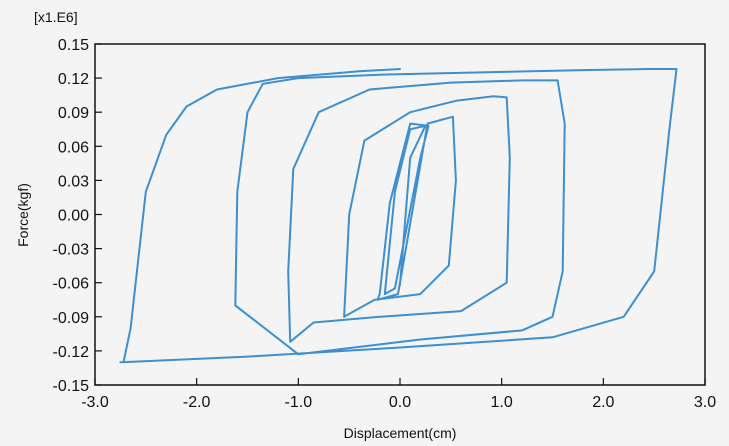  What do you see at coordinates (56, 17) in the screenshot?
I see `y-multiplier-label: [x1.E6]` at bounding box center [56, 17].